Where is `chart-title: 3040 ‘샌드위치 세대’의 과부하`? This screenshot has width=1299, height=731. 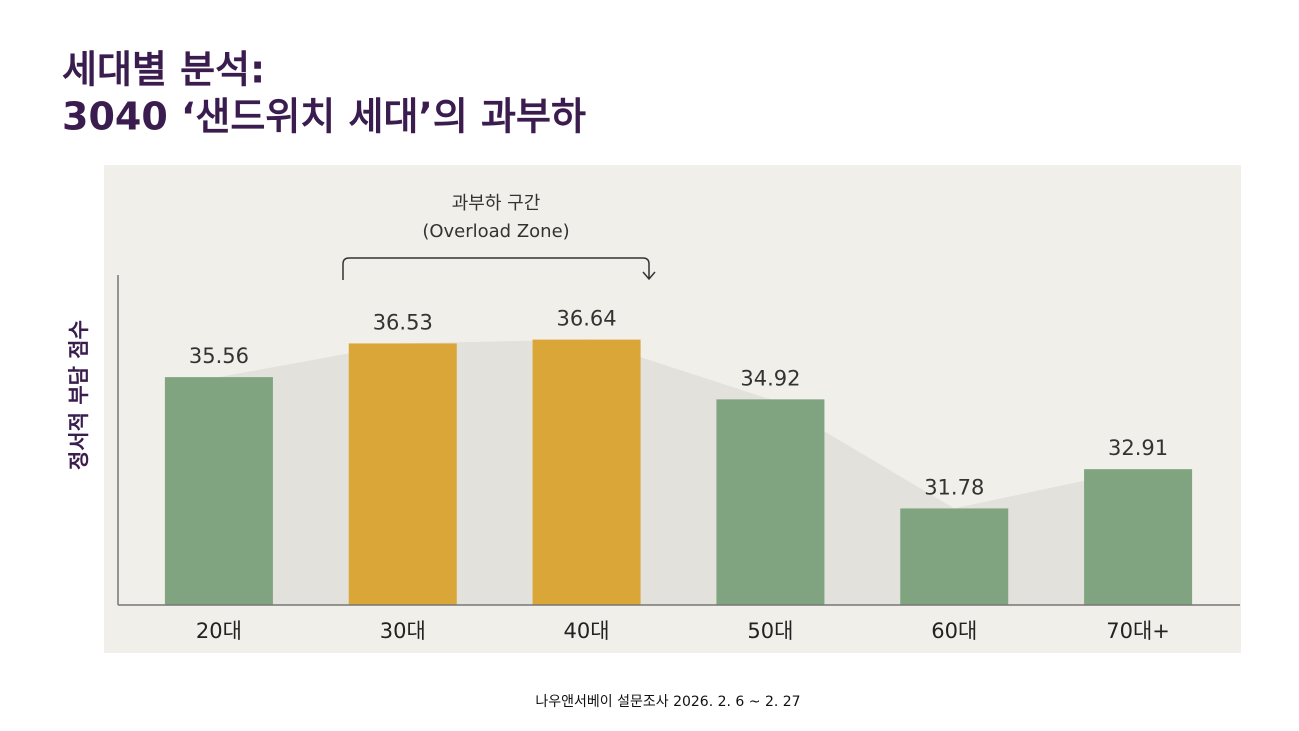 chart-title: 3040 ‘샌드위치 세대’의 과부하 is located at coordinates (324, 117).